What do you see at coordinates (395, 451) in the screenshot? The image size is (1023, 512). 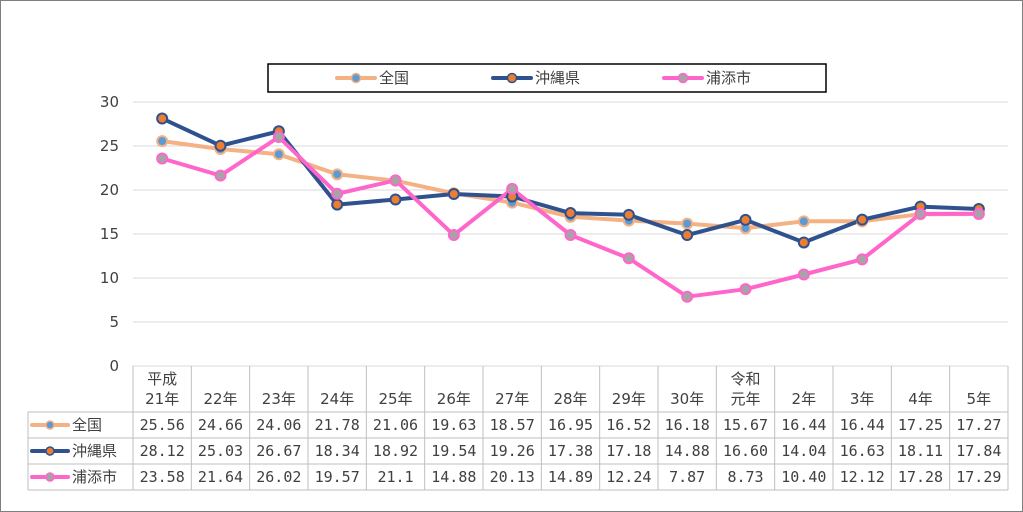 I see `table-cell-value: 18.92` at bounding box center [395, 451].